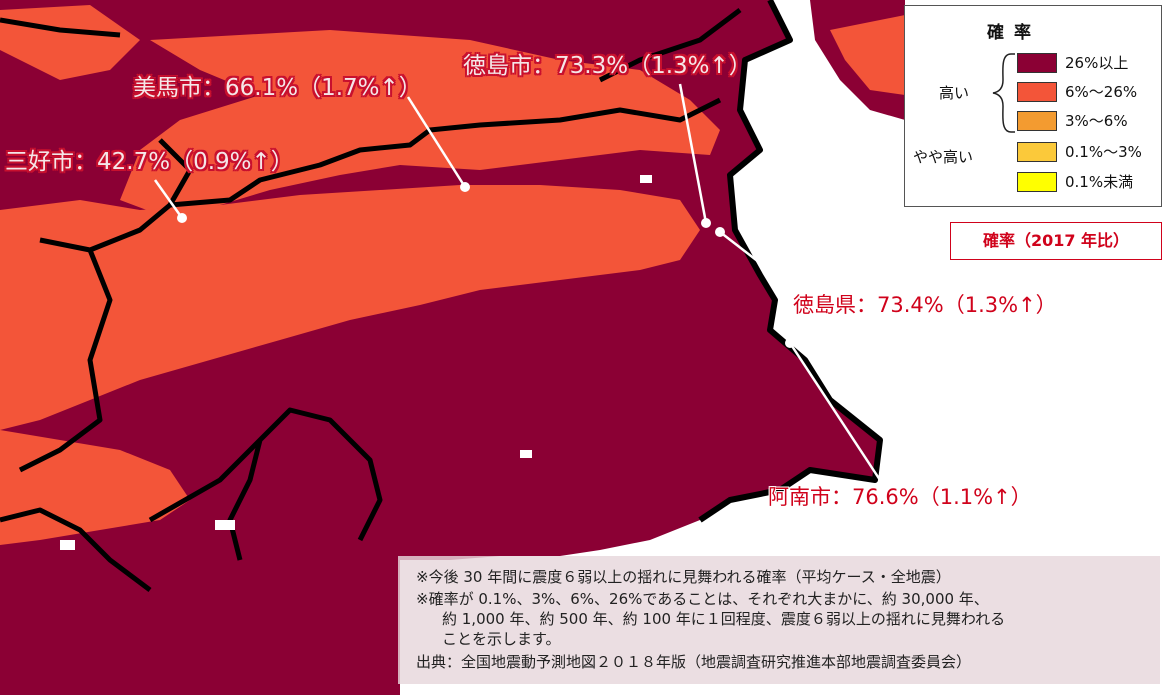  What do you see at coordinates (1096, 121) in the screenshot?
I see `legend-label: 3%〜6%` at bounding box center [1096, 121].